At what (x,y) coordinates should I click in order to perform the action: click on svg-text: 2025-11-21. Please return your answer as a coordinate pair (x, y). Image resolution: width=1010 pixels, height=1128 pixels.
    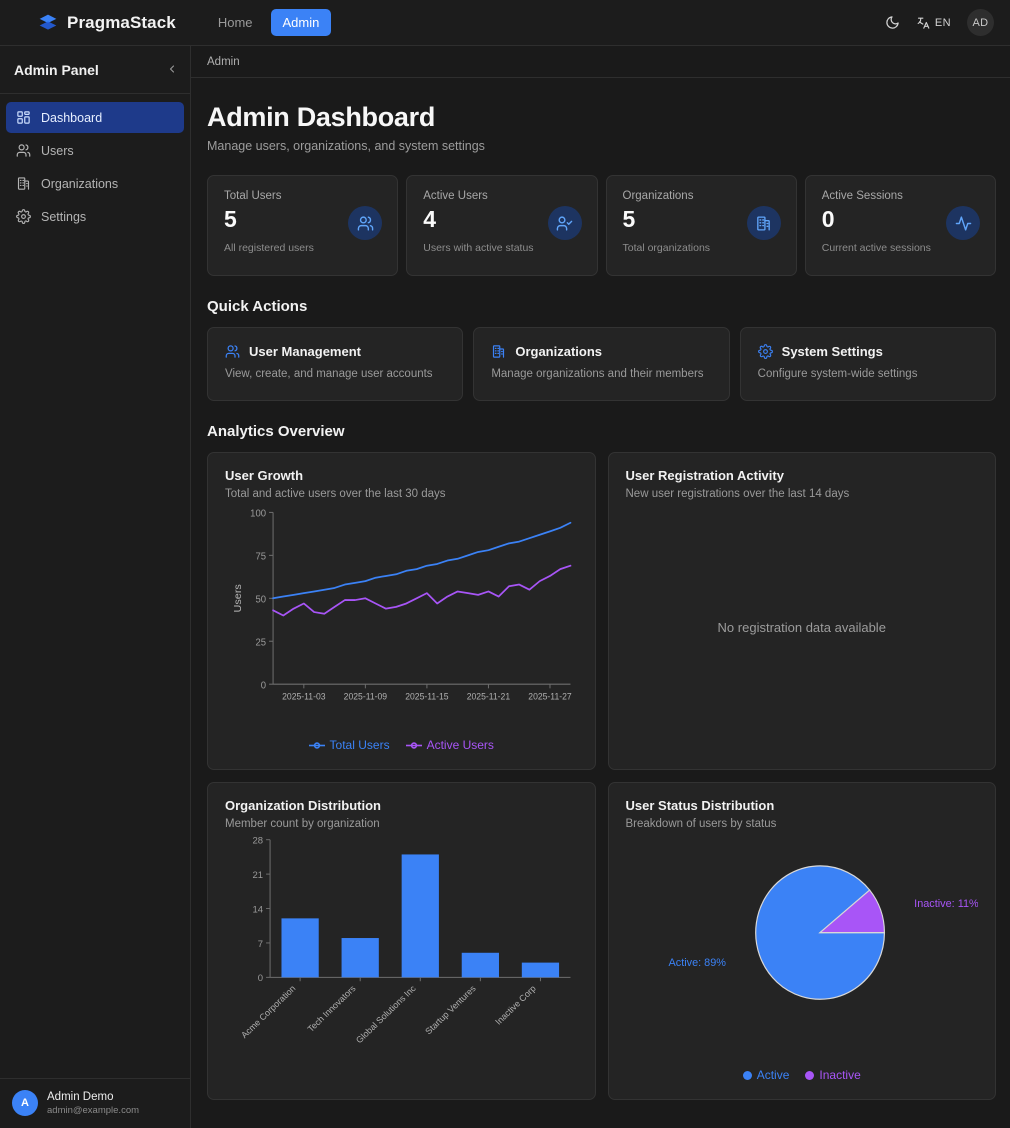
    Looking at the image, I should click on (489, 697).